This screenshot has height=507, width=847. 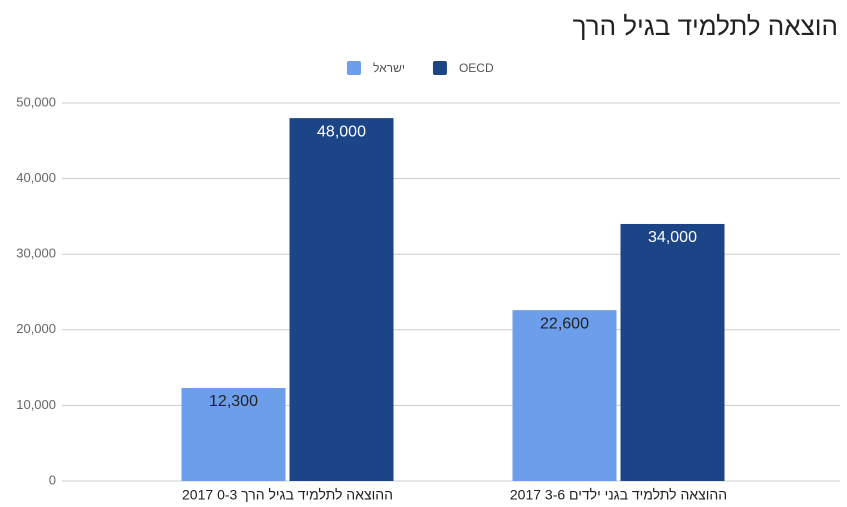 I want to click on data-label: 48,000, so click(x=341, y=131).